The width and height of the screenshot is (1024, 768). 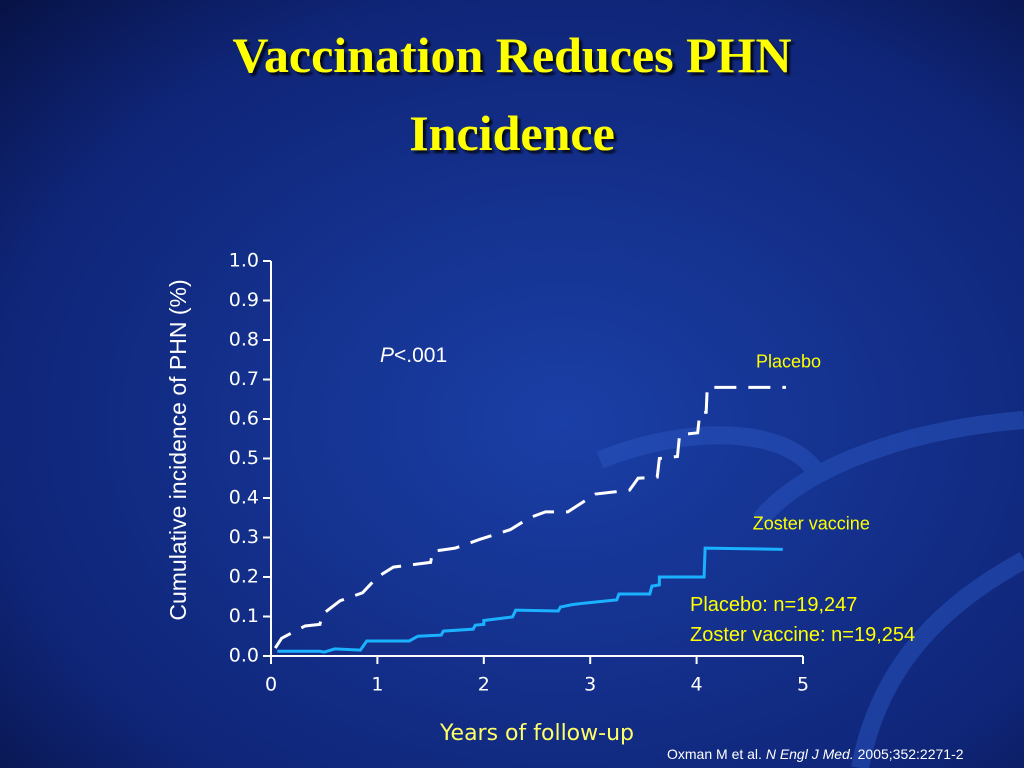 I want to click on citation-authors: Oxman M et al., so click(x=716, y=754).